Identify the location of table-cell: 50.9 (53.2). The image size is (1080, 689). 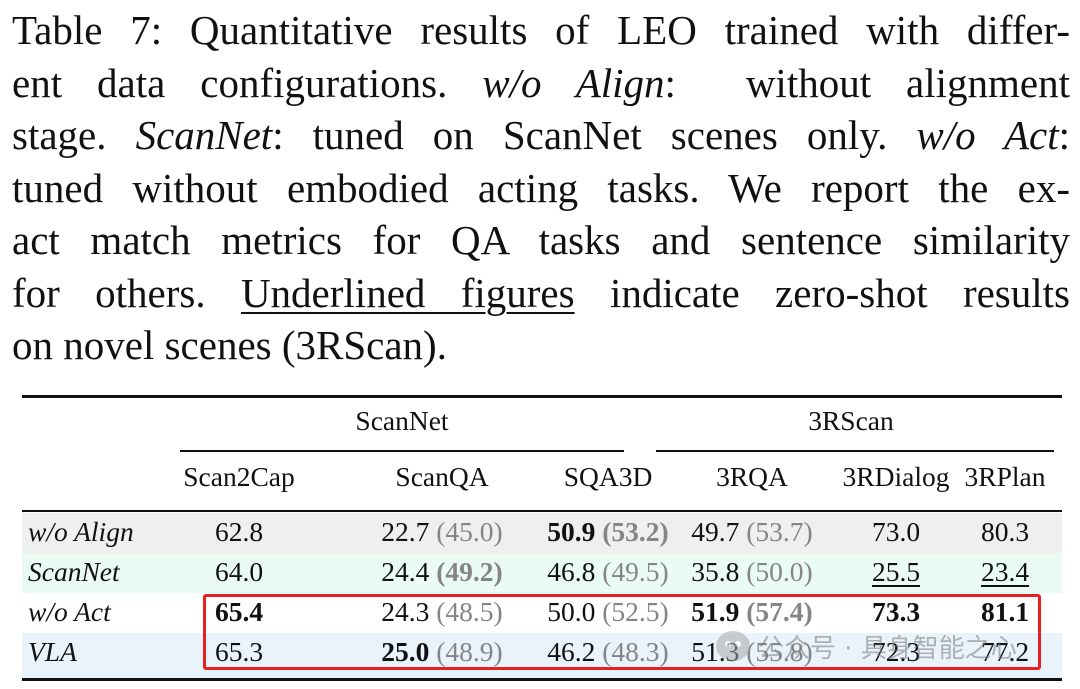
(607, 532).